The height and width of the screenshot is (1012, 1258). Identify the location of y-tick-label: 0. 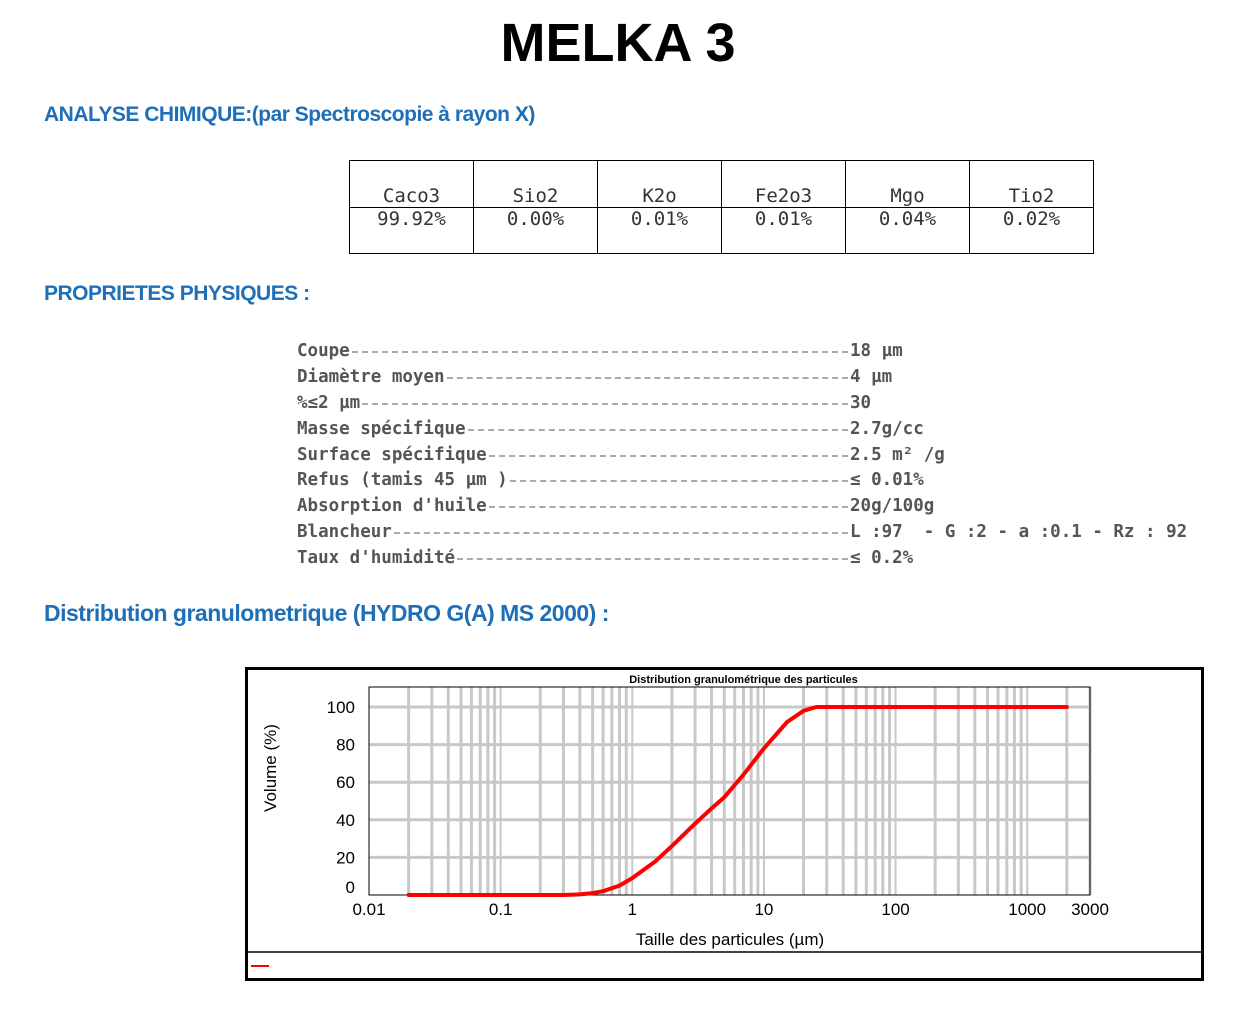
(350, 887).